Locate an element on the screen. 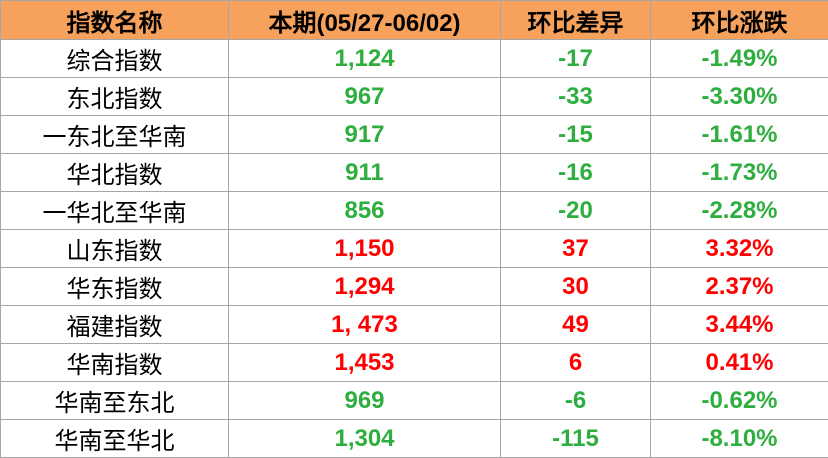 This screenshot has height=458, width=828. index-name: 一东北至华南 is located at coordinates (115, 135).